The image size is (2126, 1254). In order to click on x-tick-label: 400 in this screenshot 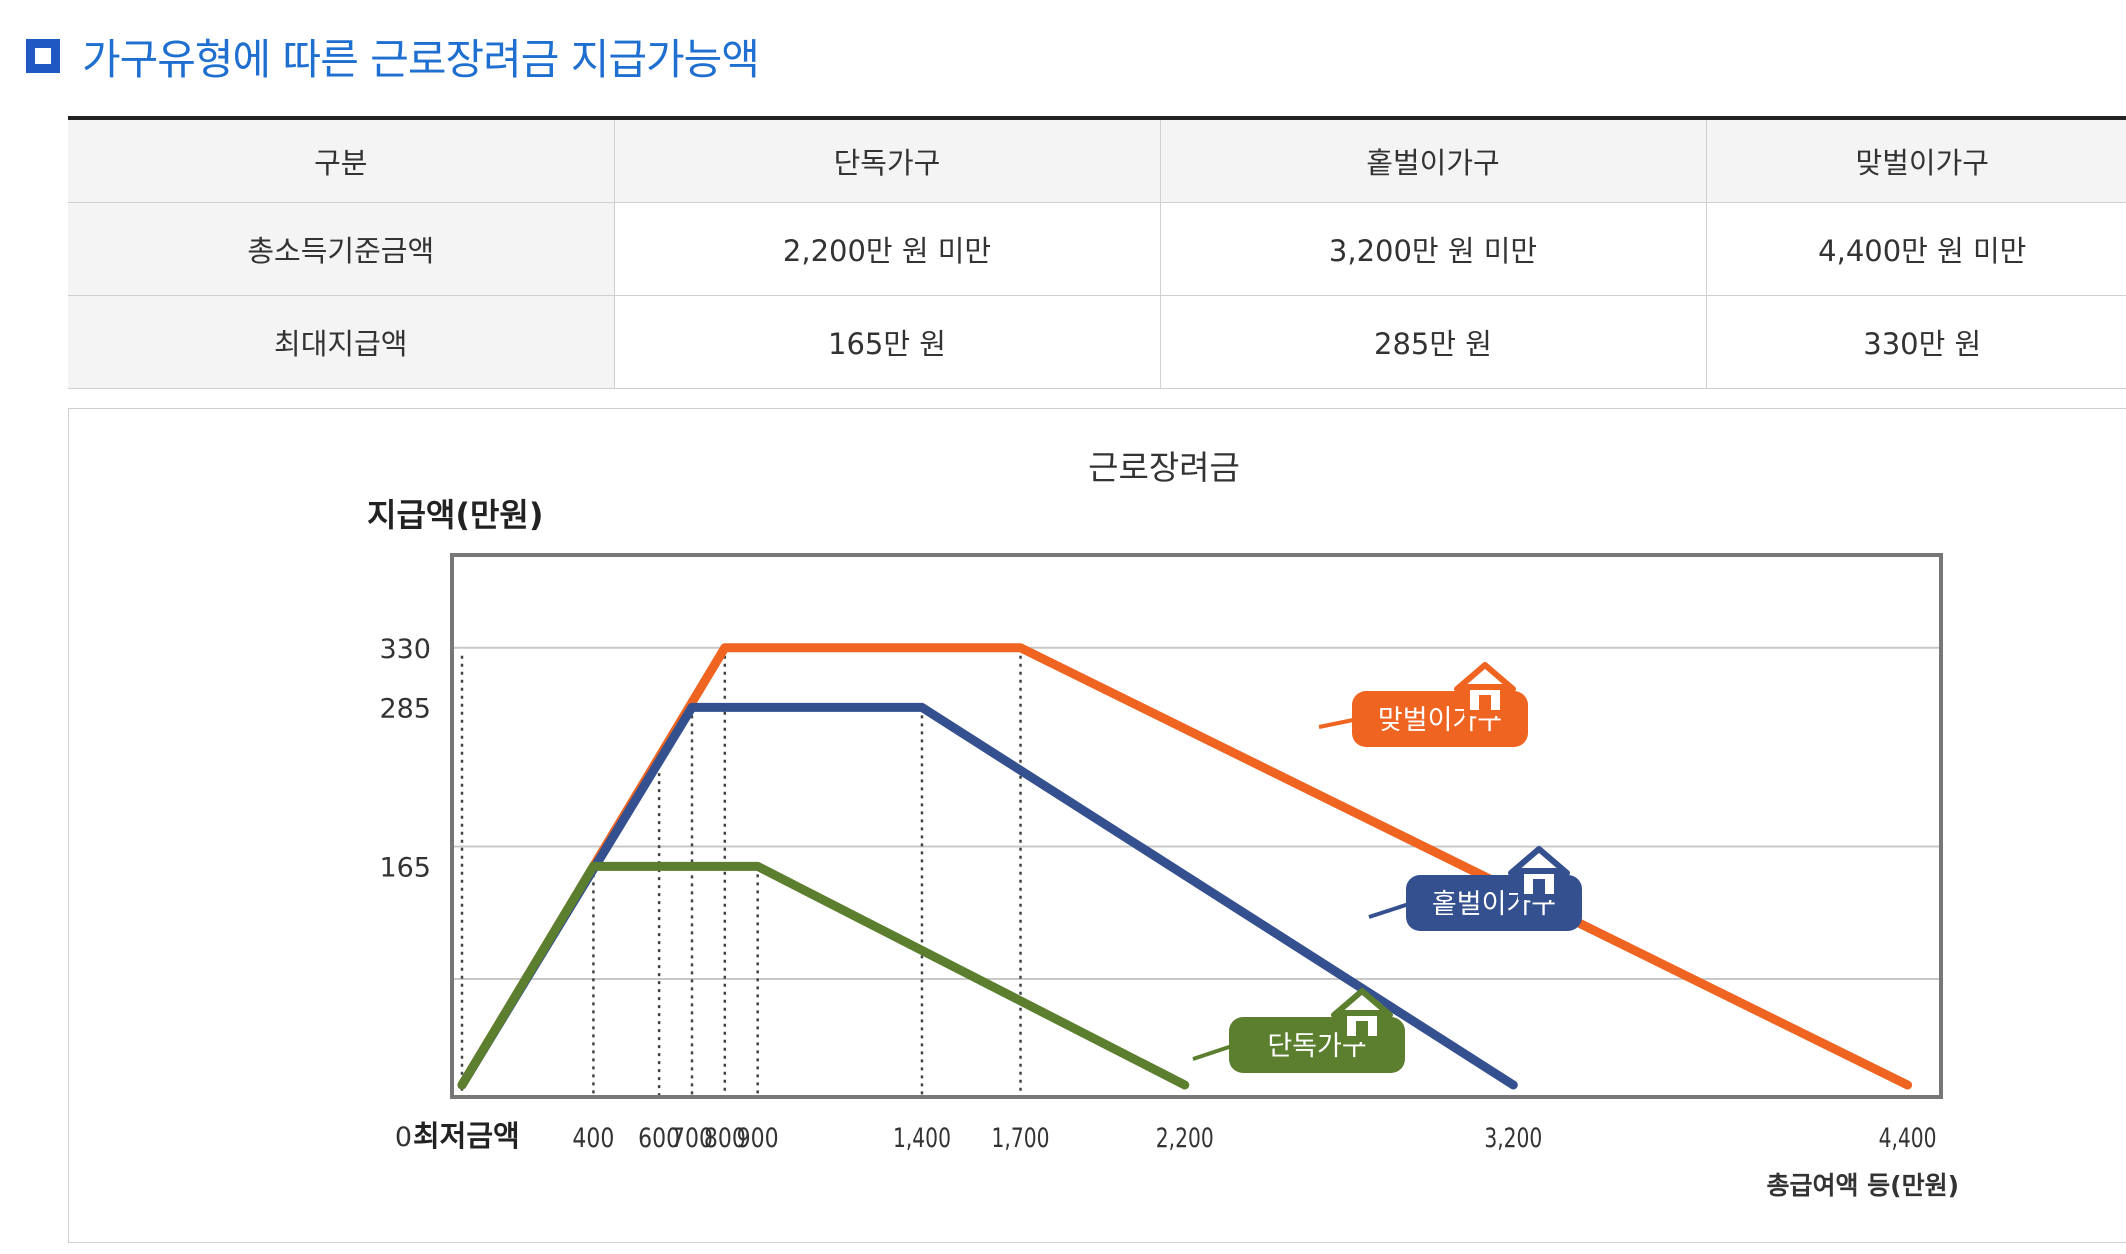, I will do `click(593, 1138)`.